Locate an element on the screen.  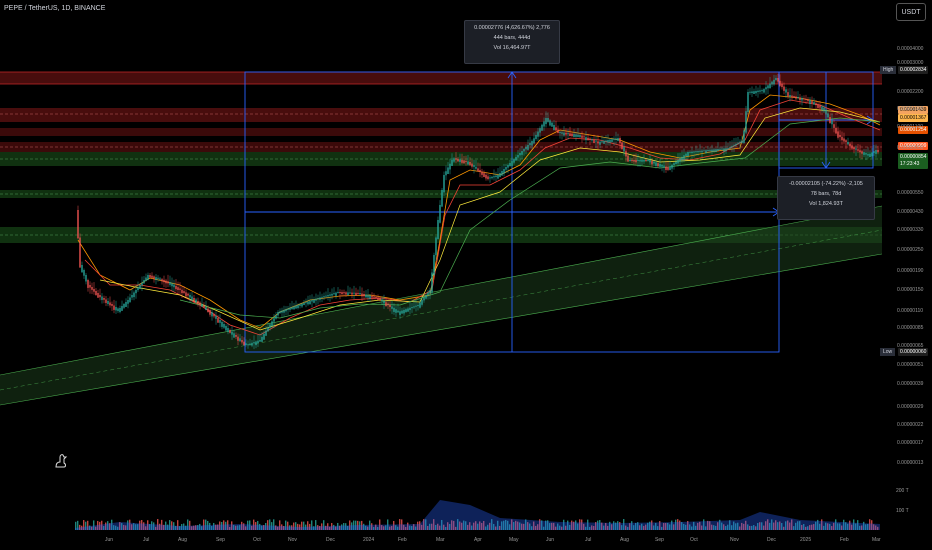
low-price-label: 0.00000060 is located at coordinates (913, 352).